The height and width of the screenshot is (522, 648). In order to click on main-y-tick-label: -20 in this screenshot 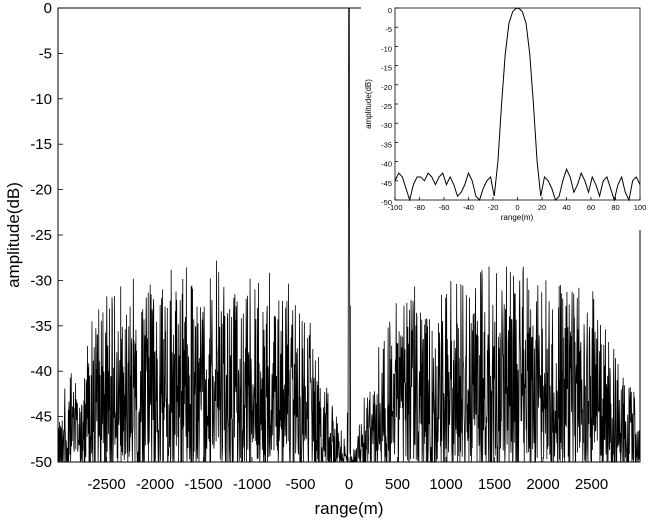, I will do `click(41, 190)`.